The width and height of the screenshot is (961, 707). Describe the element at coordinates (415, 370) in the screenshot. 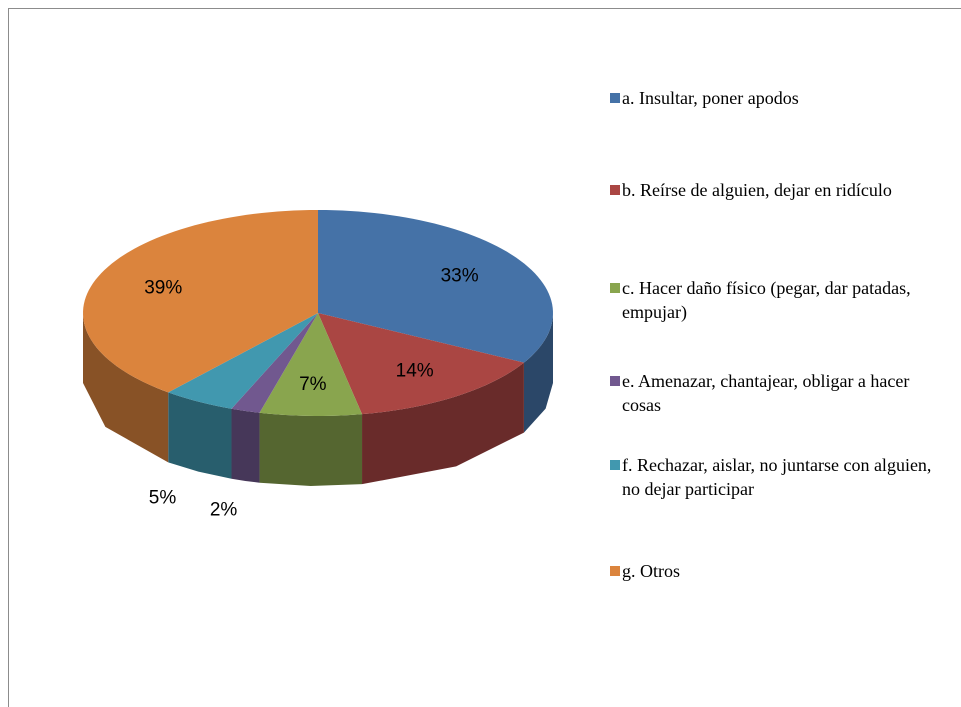

I see `data-label: 14%` at that location.